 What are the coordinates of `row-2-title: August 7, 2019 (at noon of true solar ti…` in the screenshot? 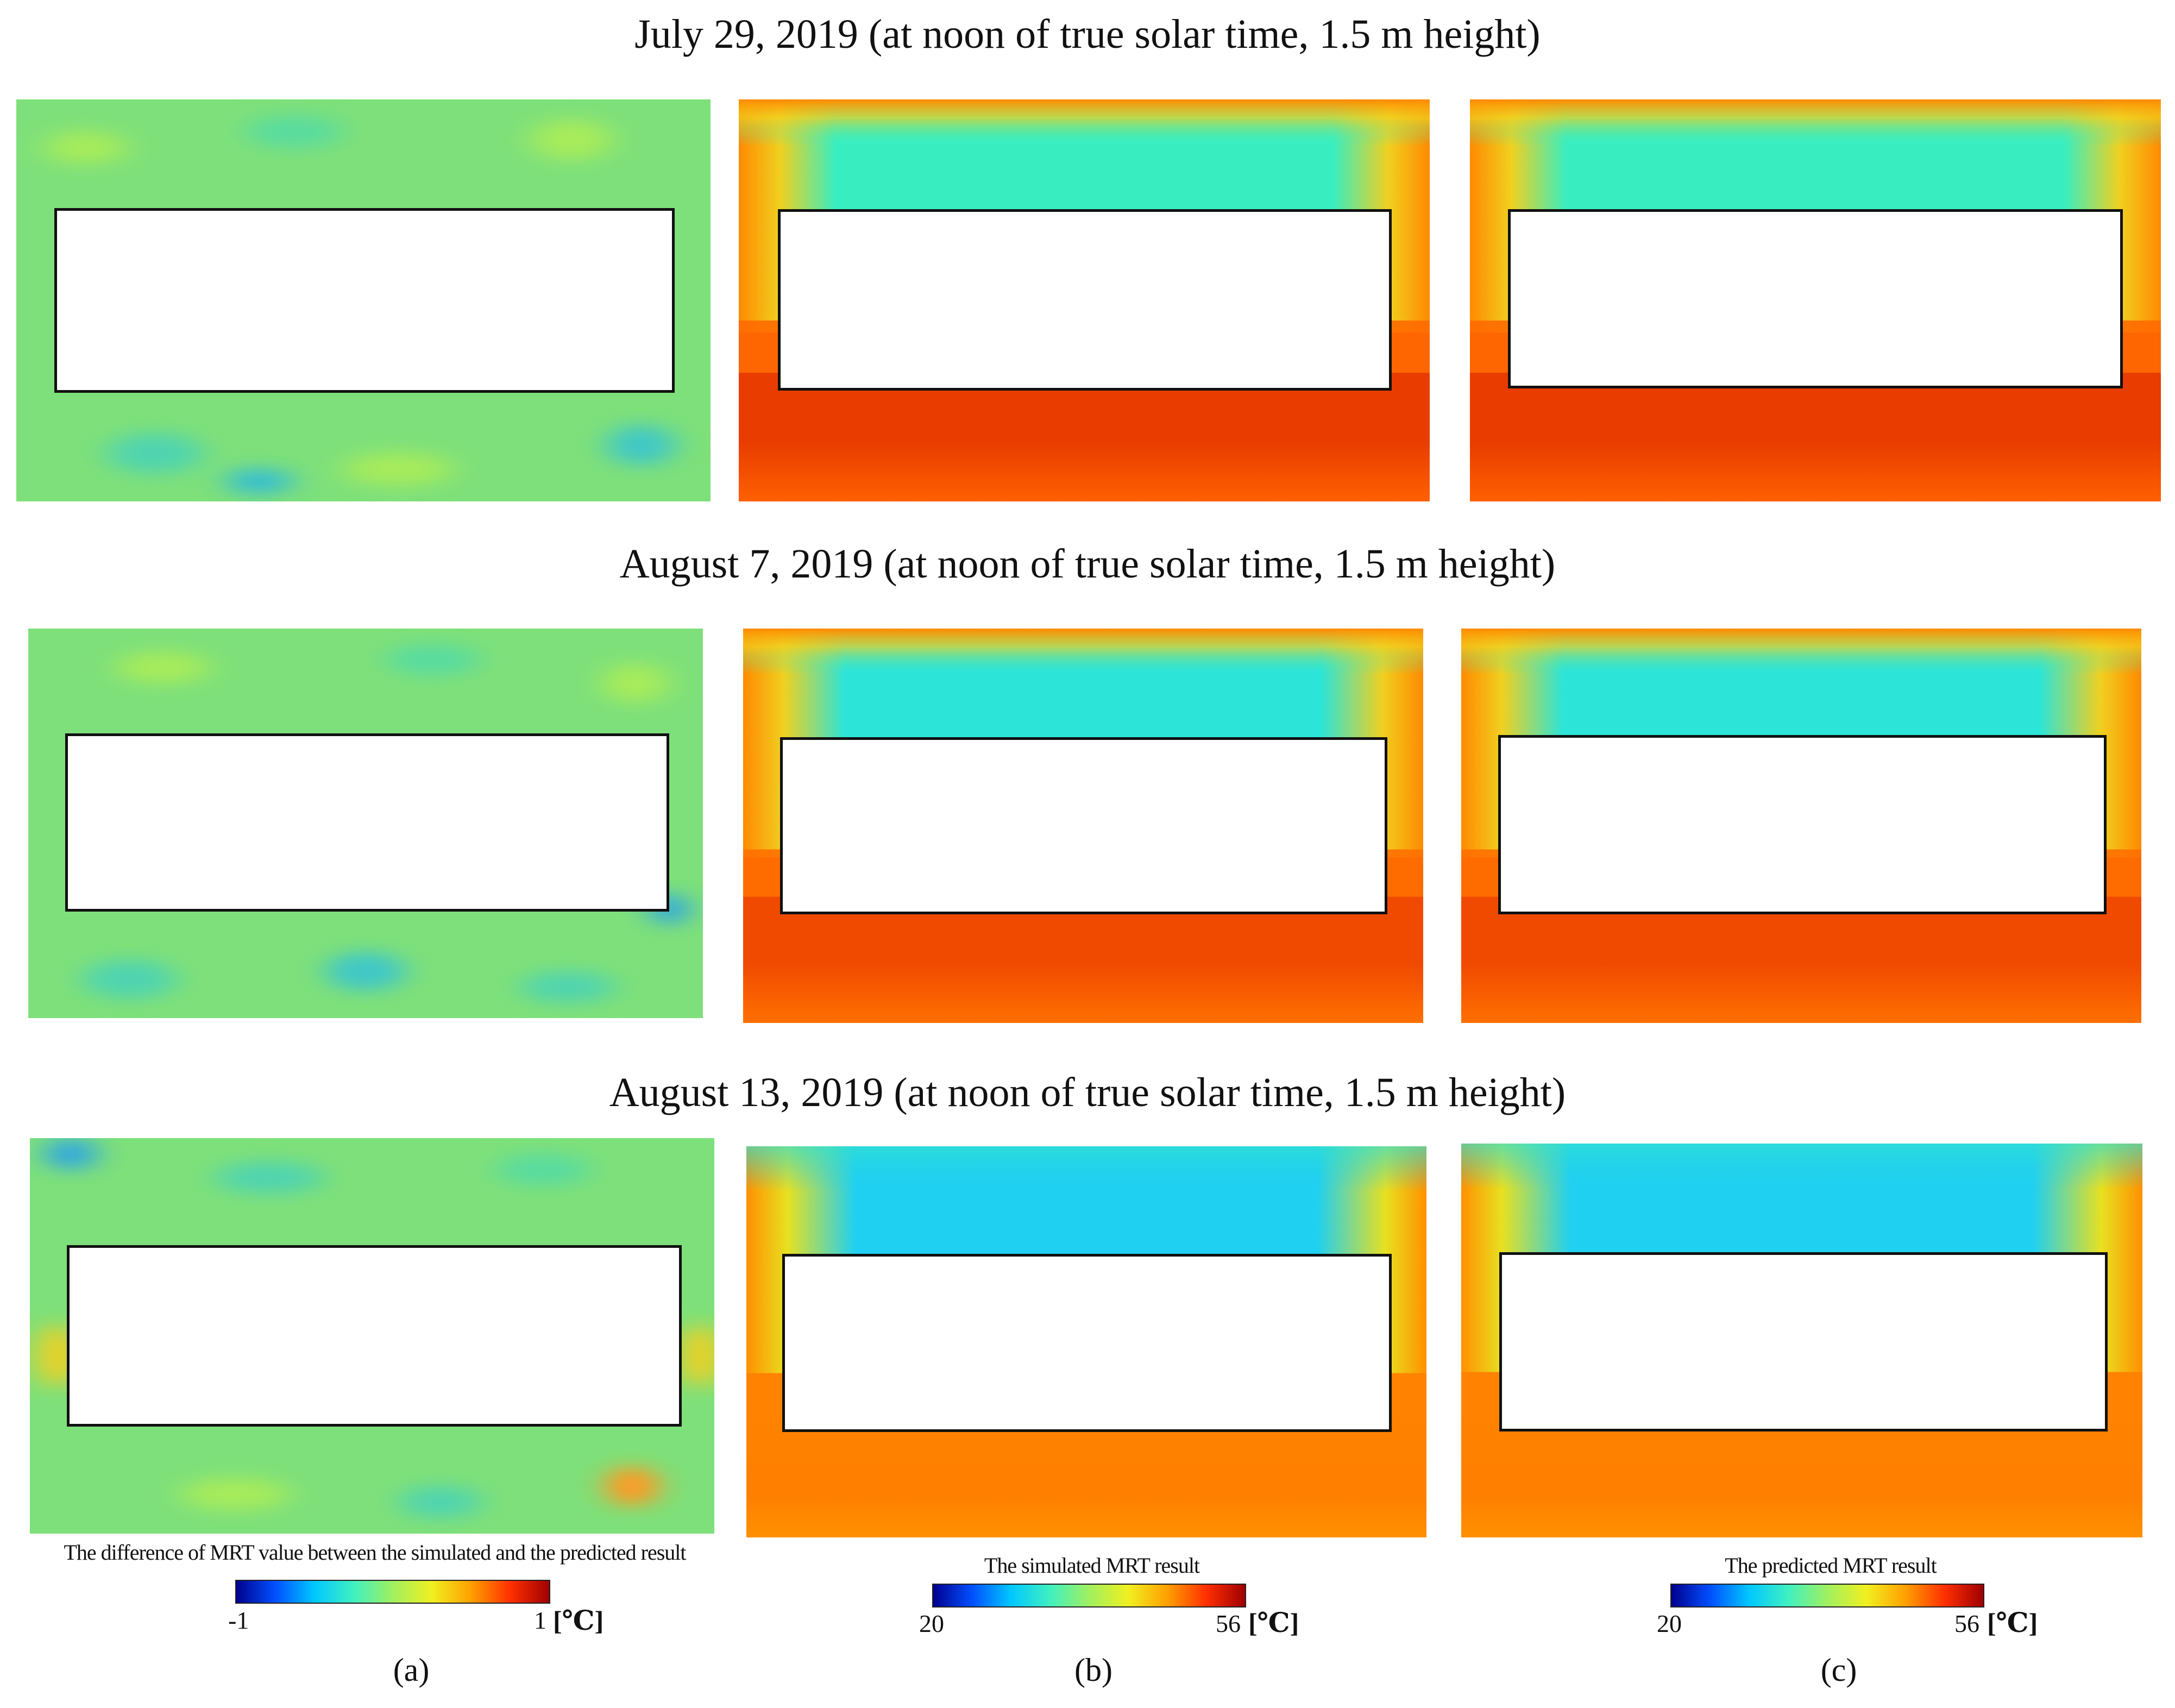 It's located at (1087, 564).